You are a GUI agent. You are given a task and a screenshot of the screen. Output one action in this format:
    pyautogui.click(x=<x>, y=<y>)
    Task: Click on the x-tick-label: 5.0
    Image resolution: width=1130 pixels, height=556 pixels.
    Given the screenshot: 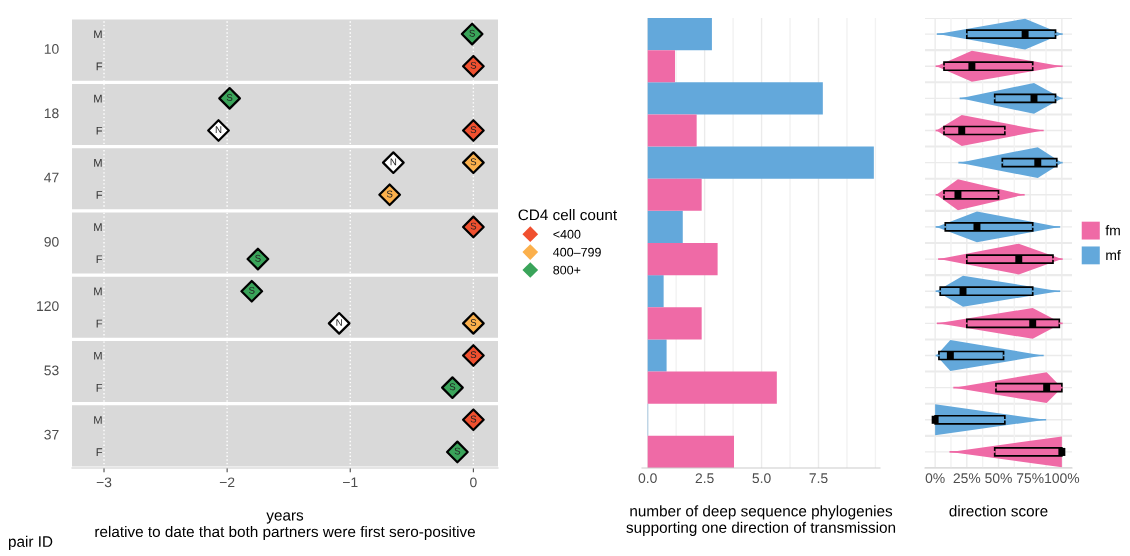 What is the action you would take?
    pyautogui.click(x=761, y=478)
    